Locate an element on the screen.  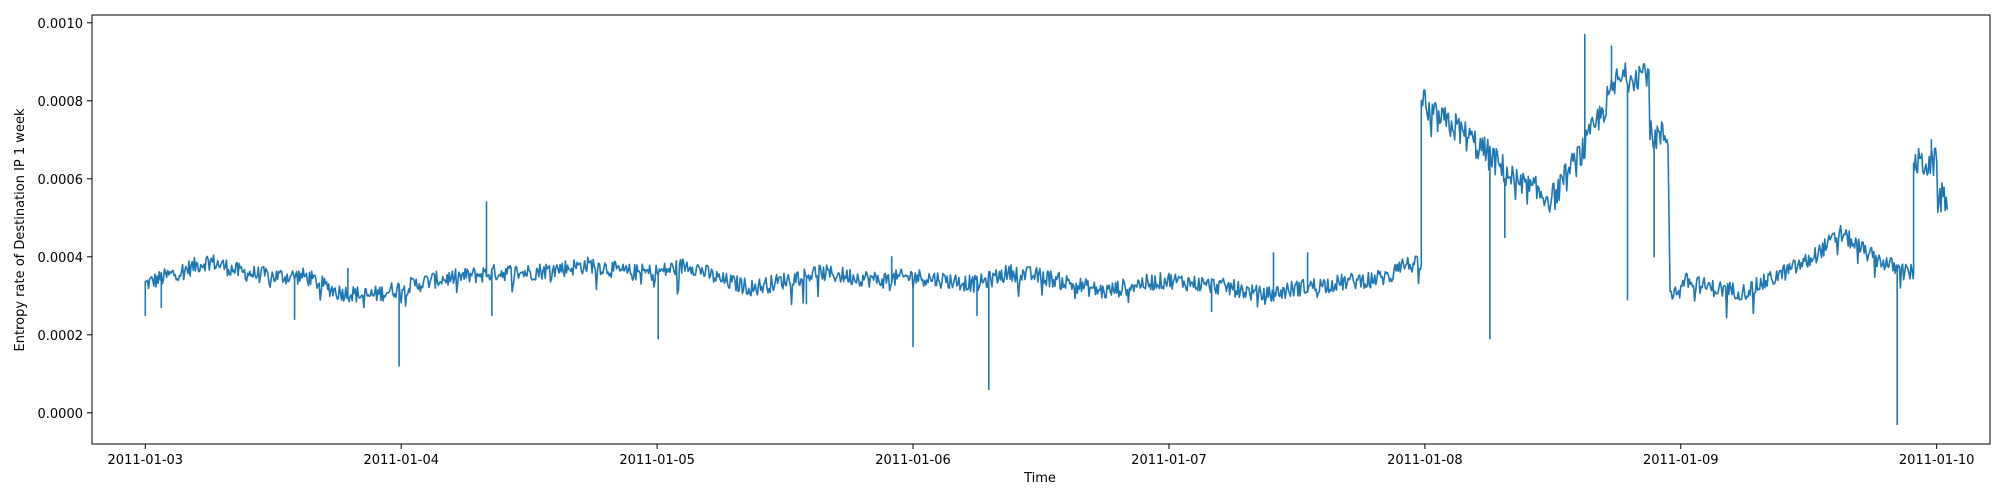
x-tick-label: 2011-01-03 is located at coordinates (146, 460).